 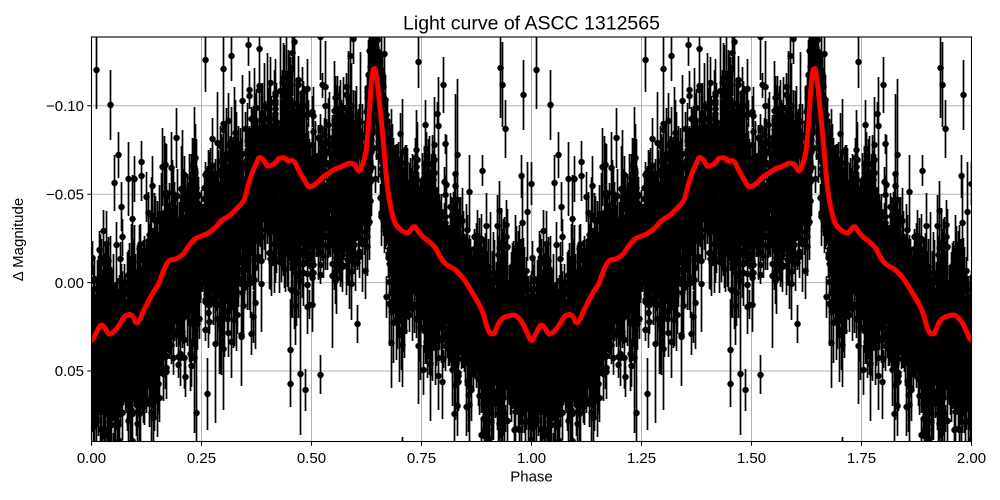 What do you see at coordinates (971, 458) in the screenshot?
I see `svg-text: 2.00` at bounding box center [971, 458].